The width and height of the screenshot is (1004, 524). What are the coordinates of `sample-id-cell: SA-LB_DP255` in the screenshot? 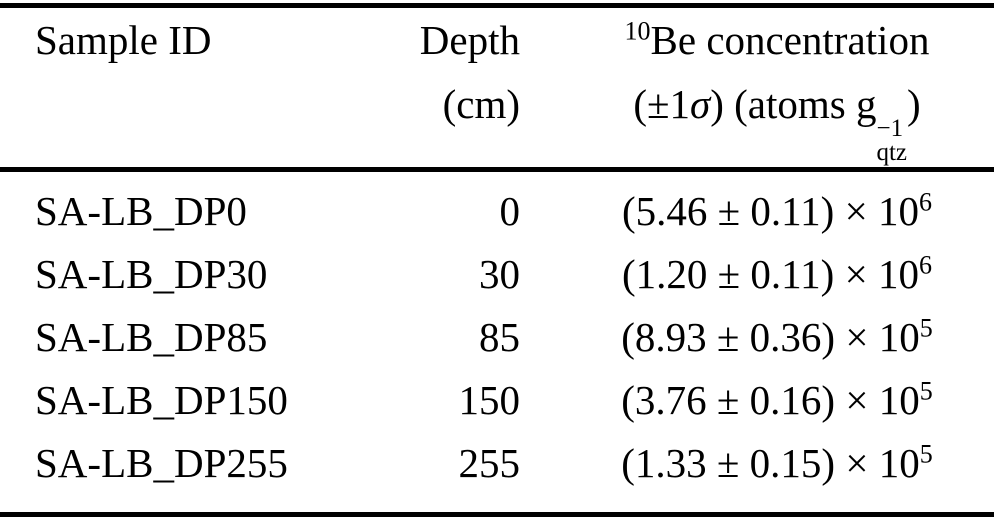 It's located at (161, 463).